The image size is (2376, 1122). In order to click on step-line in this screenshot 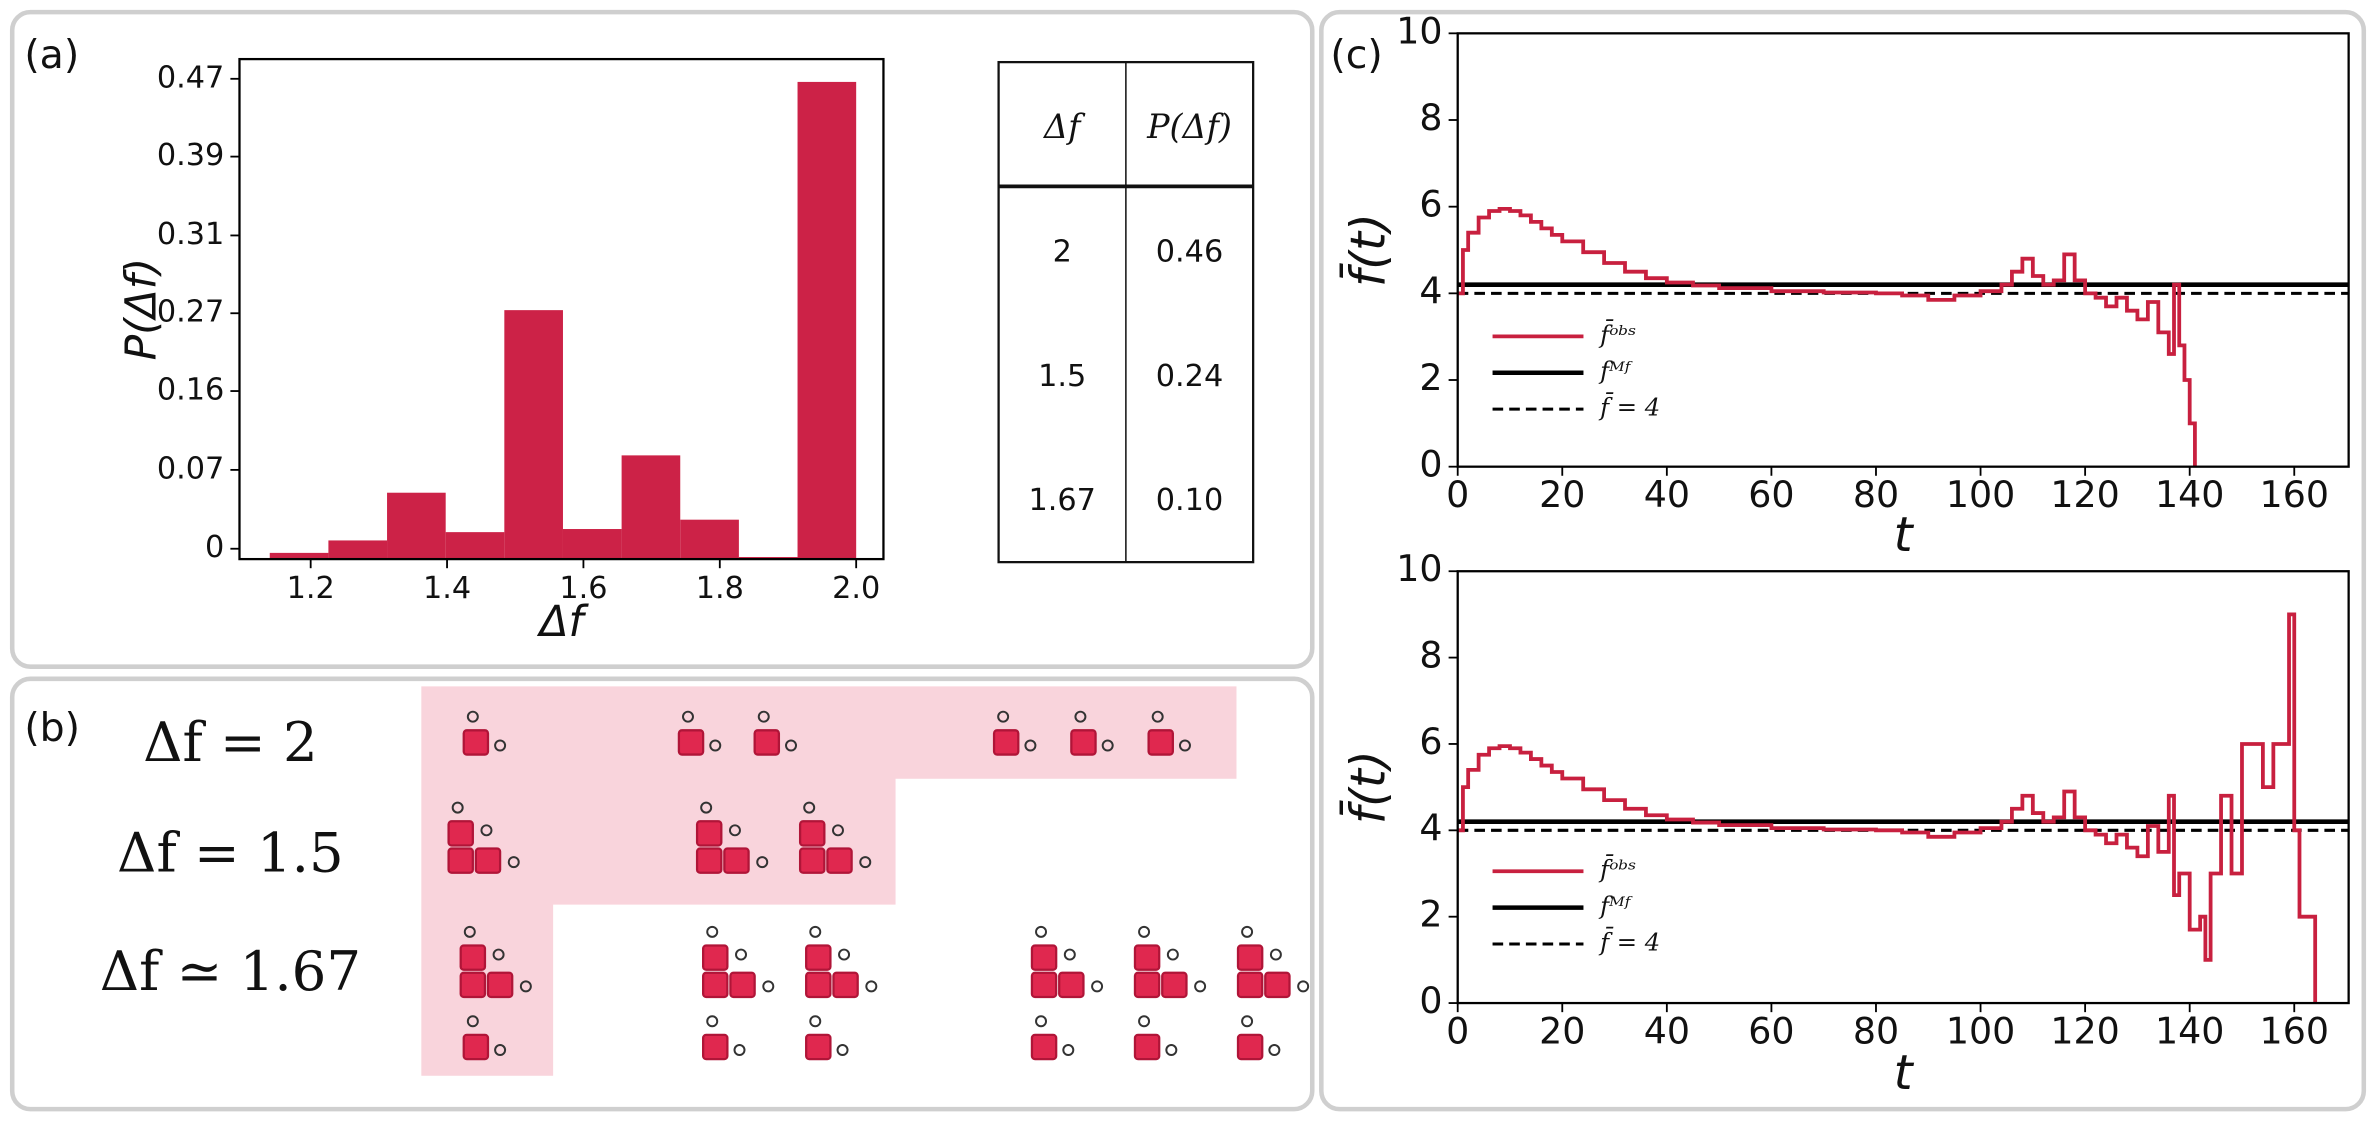, I will do `click(1827, 336)`.